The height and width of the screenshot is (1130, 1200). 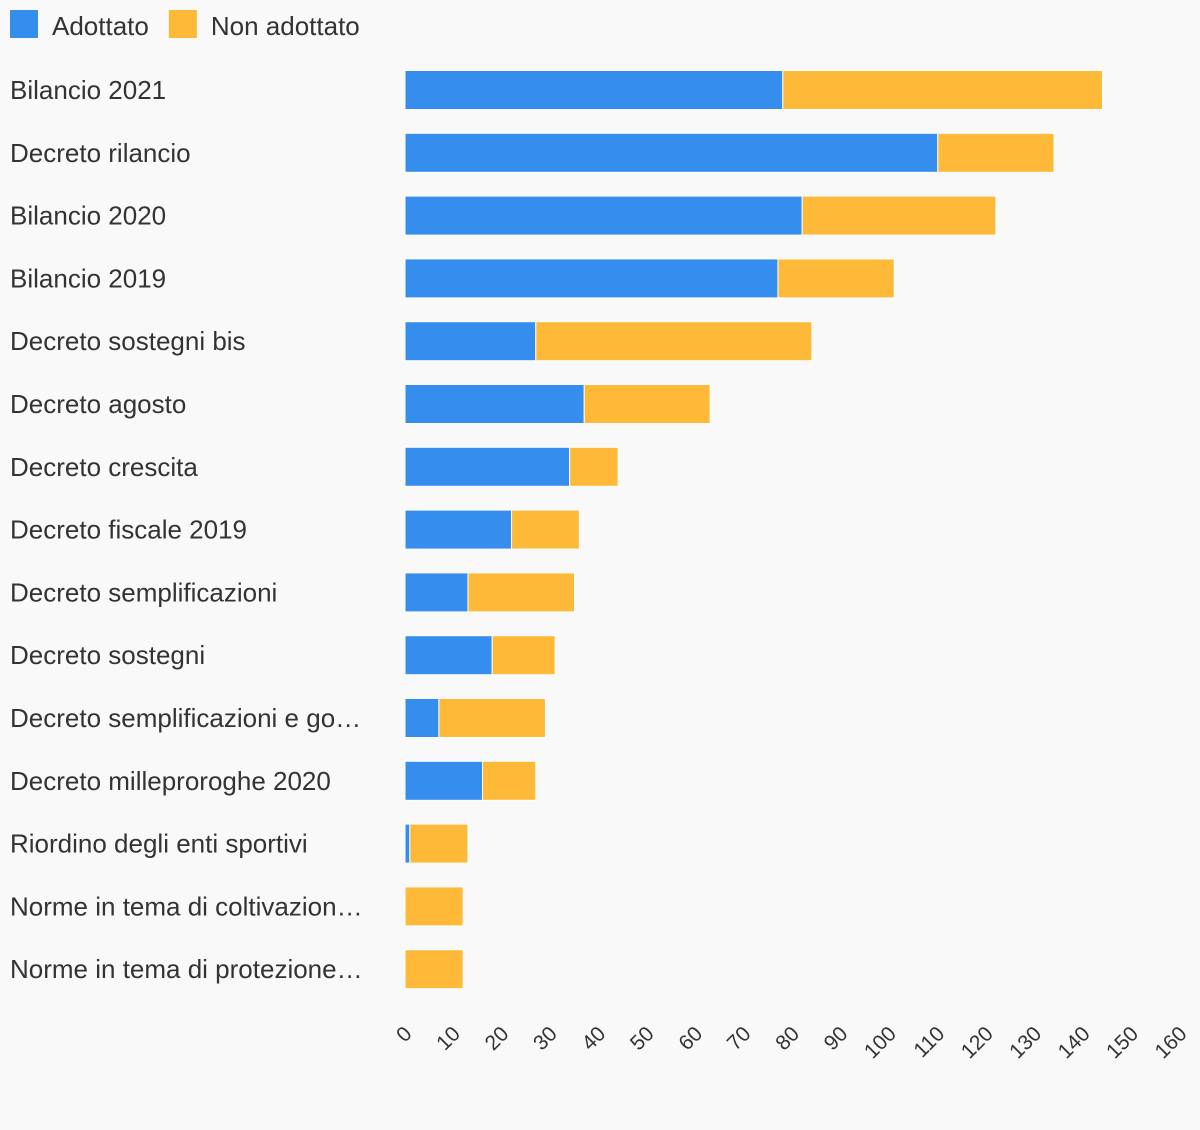 What do you see at coordinates (545, 1038) in the screenshot?
I see `x-tick-label: 30` at bounding box center [545, 1038].